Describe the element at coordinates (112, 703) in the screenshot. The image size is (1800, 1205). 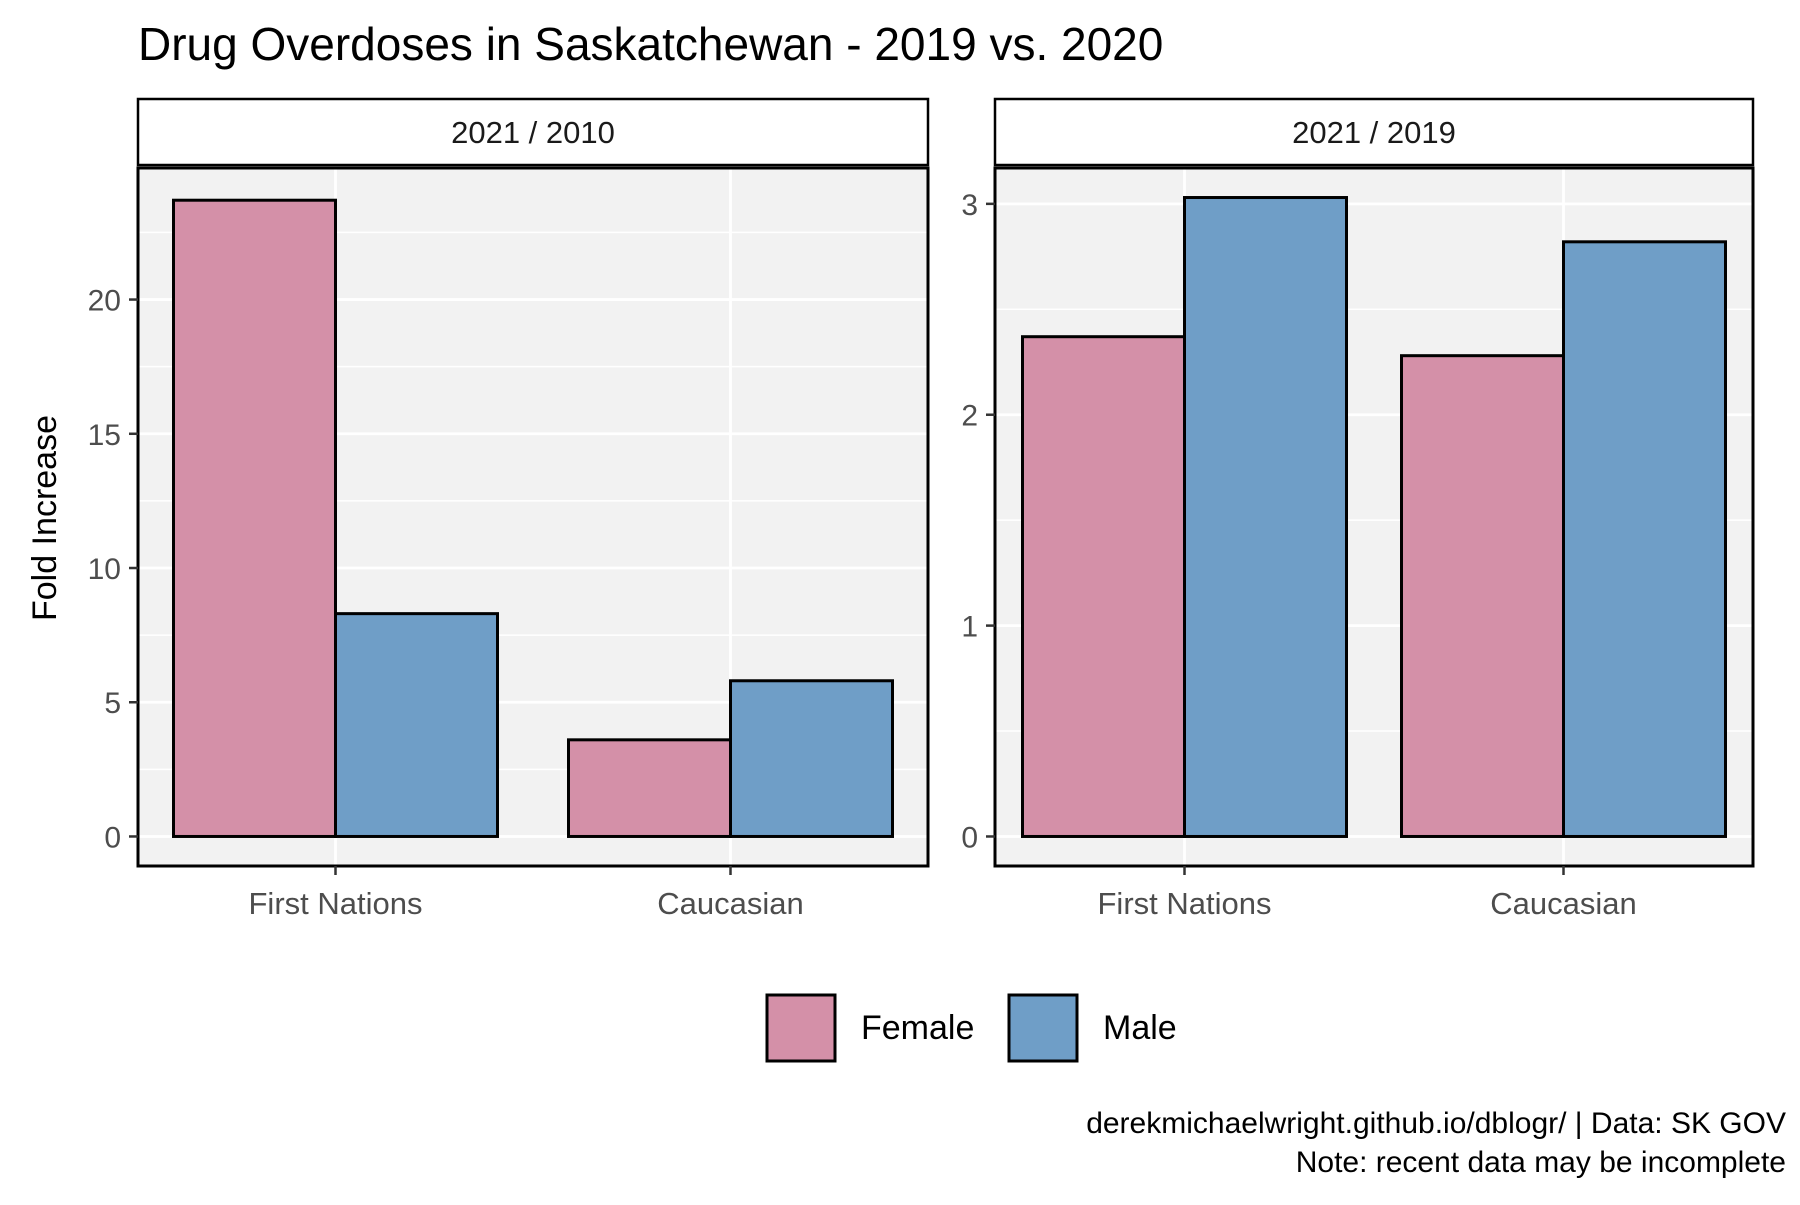
I see `y-tick-label: 5` at that location.